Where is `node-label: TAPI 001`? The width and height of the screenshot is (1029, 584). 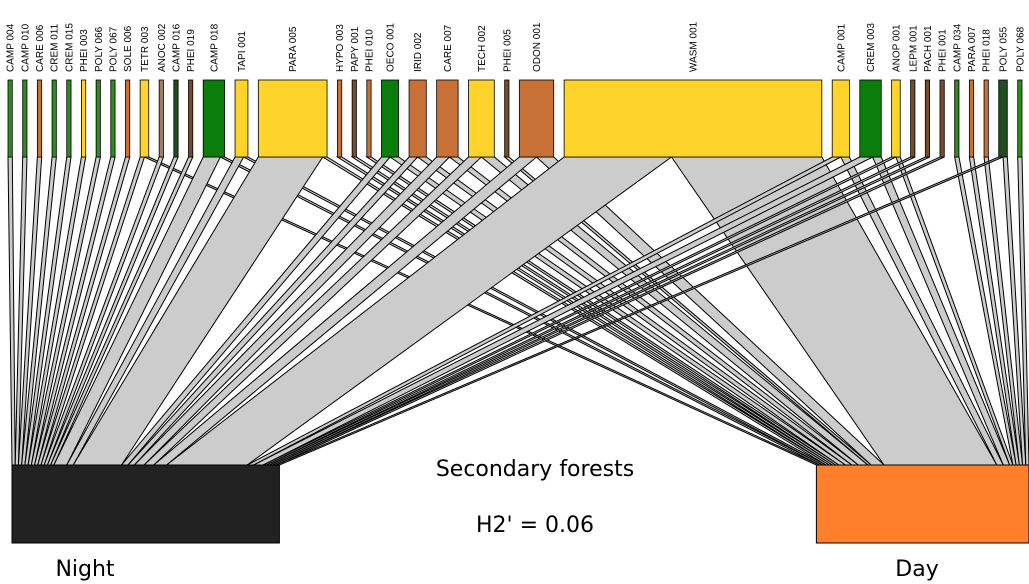
node-label: TAPI 001 is located at coordinates (242, 51).